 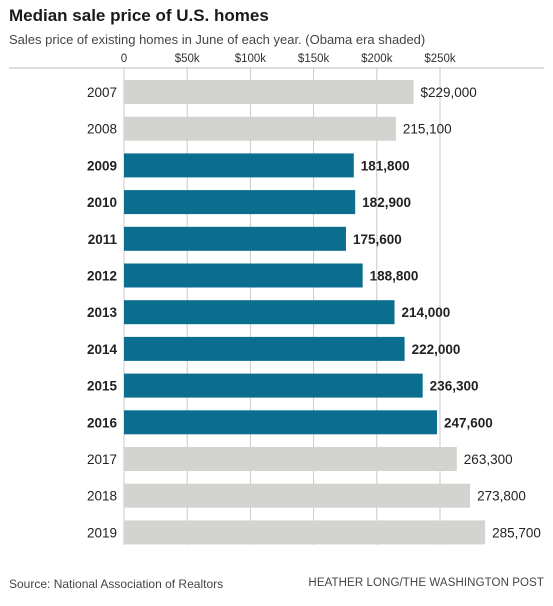 What do you see at coordinates (314, 59) in the screenshot?
I see `x-tick-label: $150k` at bounding box center [314, 59].